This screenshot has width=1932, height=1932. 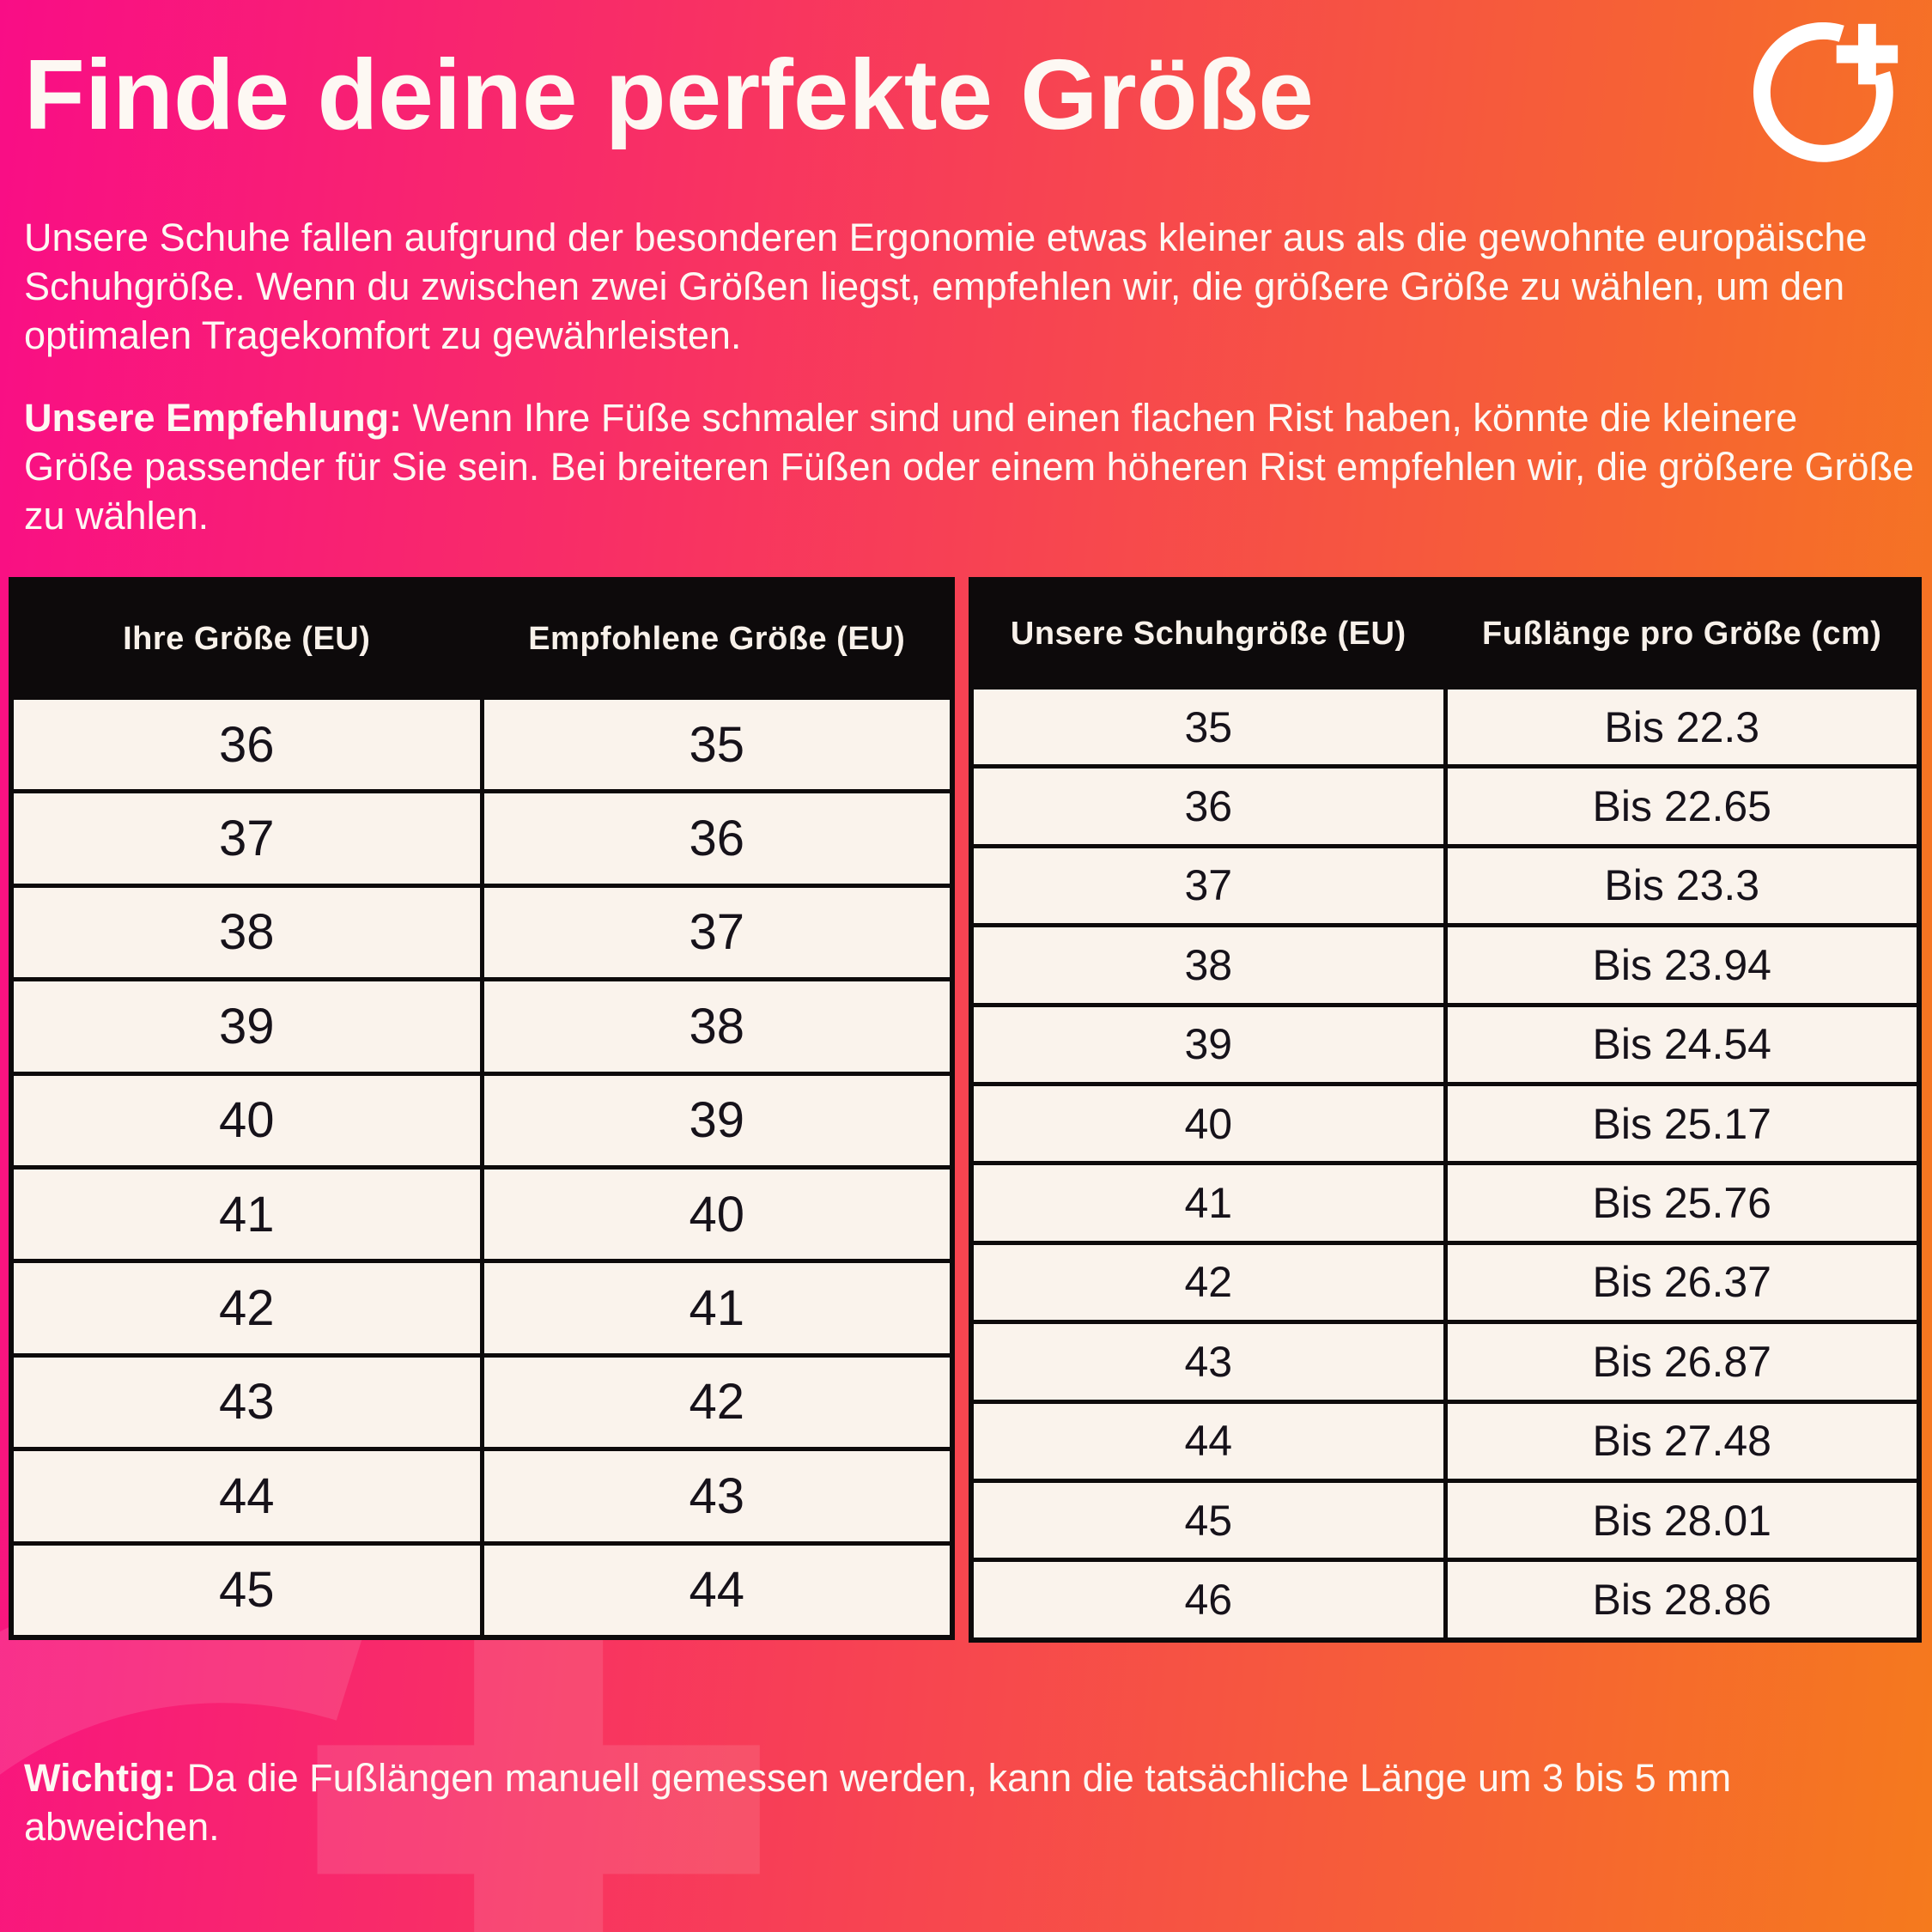 I want to click on table-cell: Bis 22.3, so click(x=1682, y=727).